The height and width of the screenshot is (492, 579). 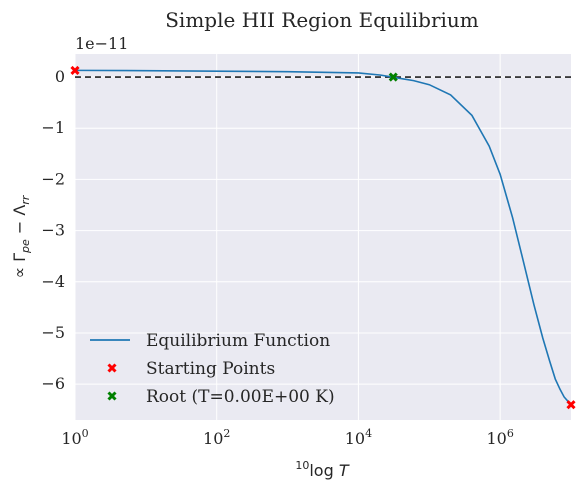 What do you see at coordinates (322, 20) in the screenshot?
I see `chart-title: Simple HII Region Equilibrium` at bounding box center [322, 20].